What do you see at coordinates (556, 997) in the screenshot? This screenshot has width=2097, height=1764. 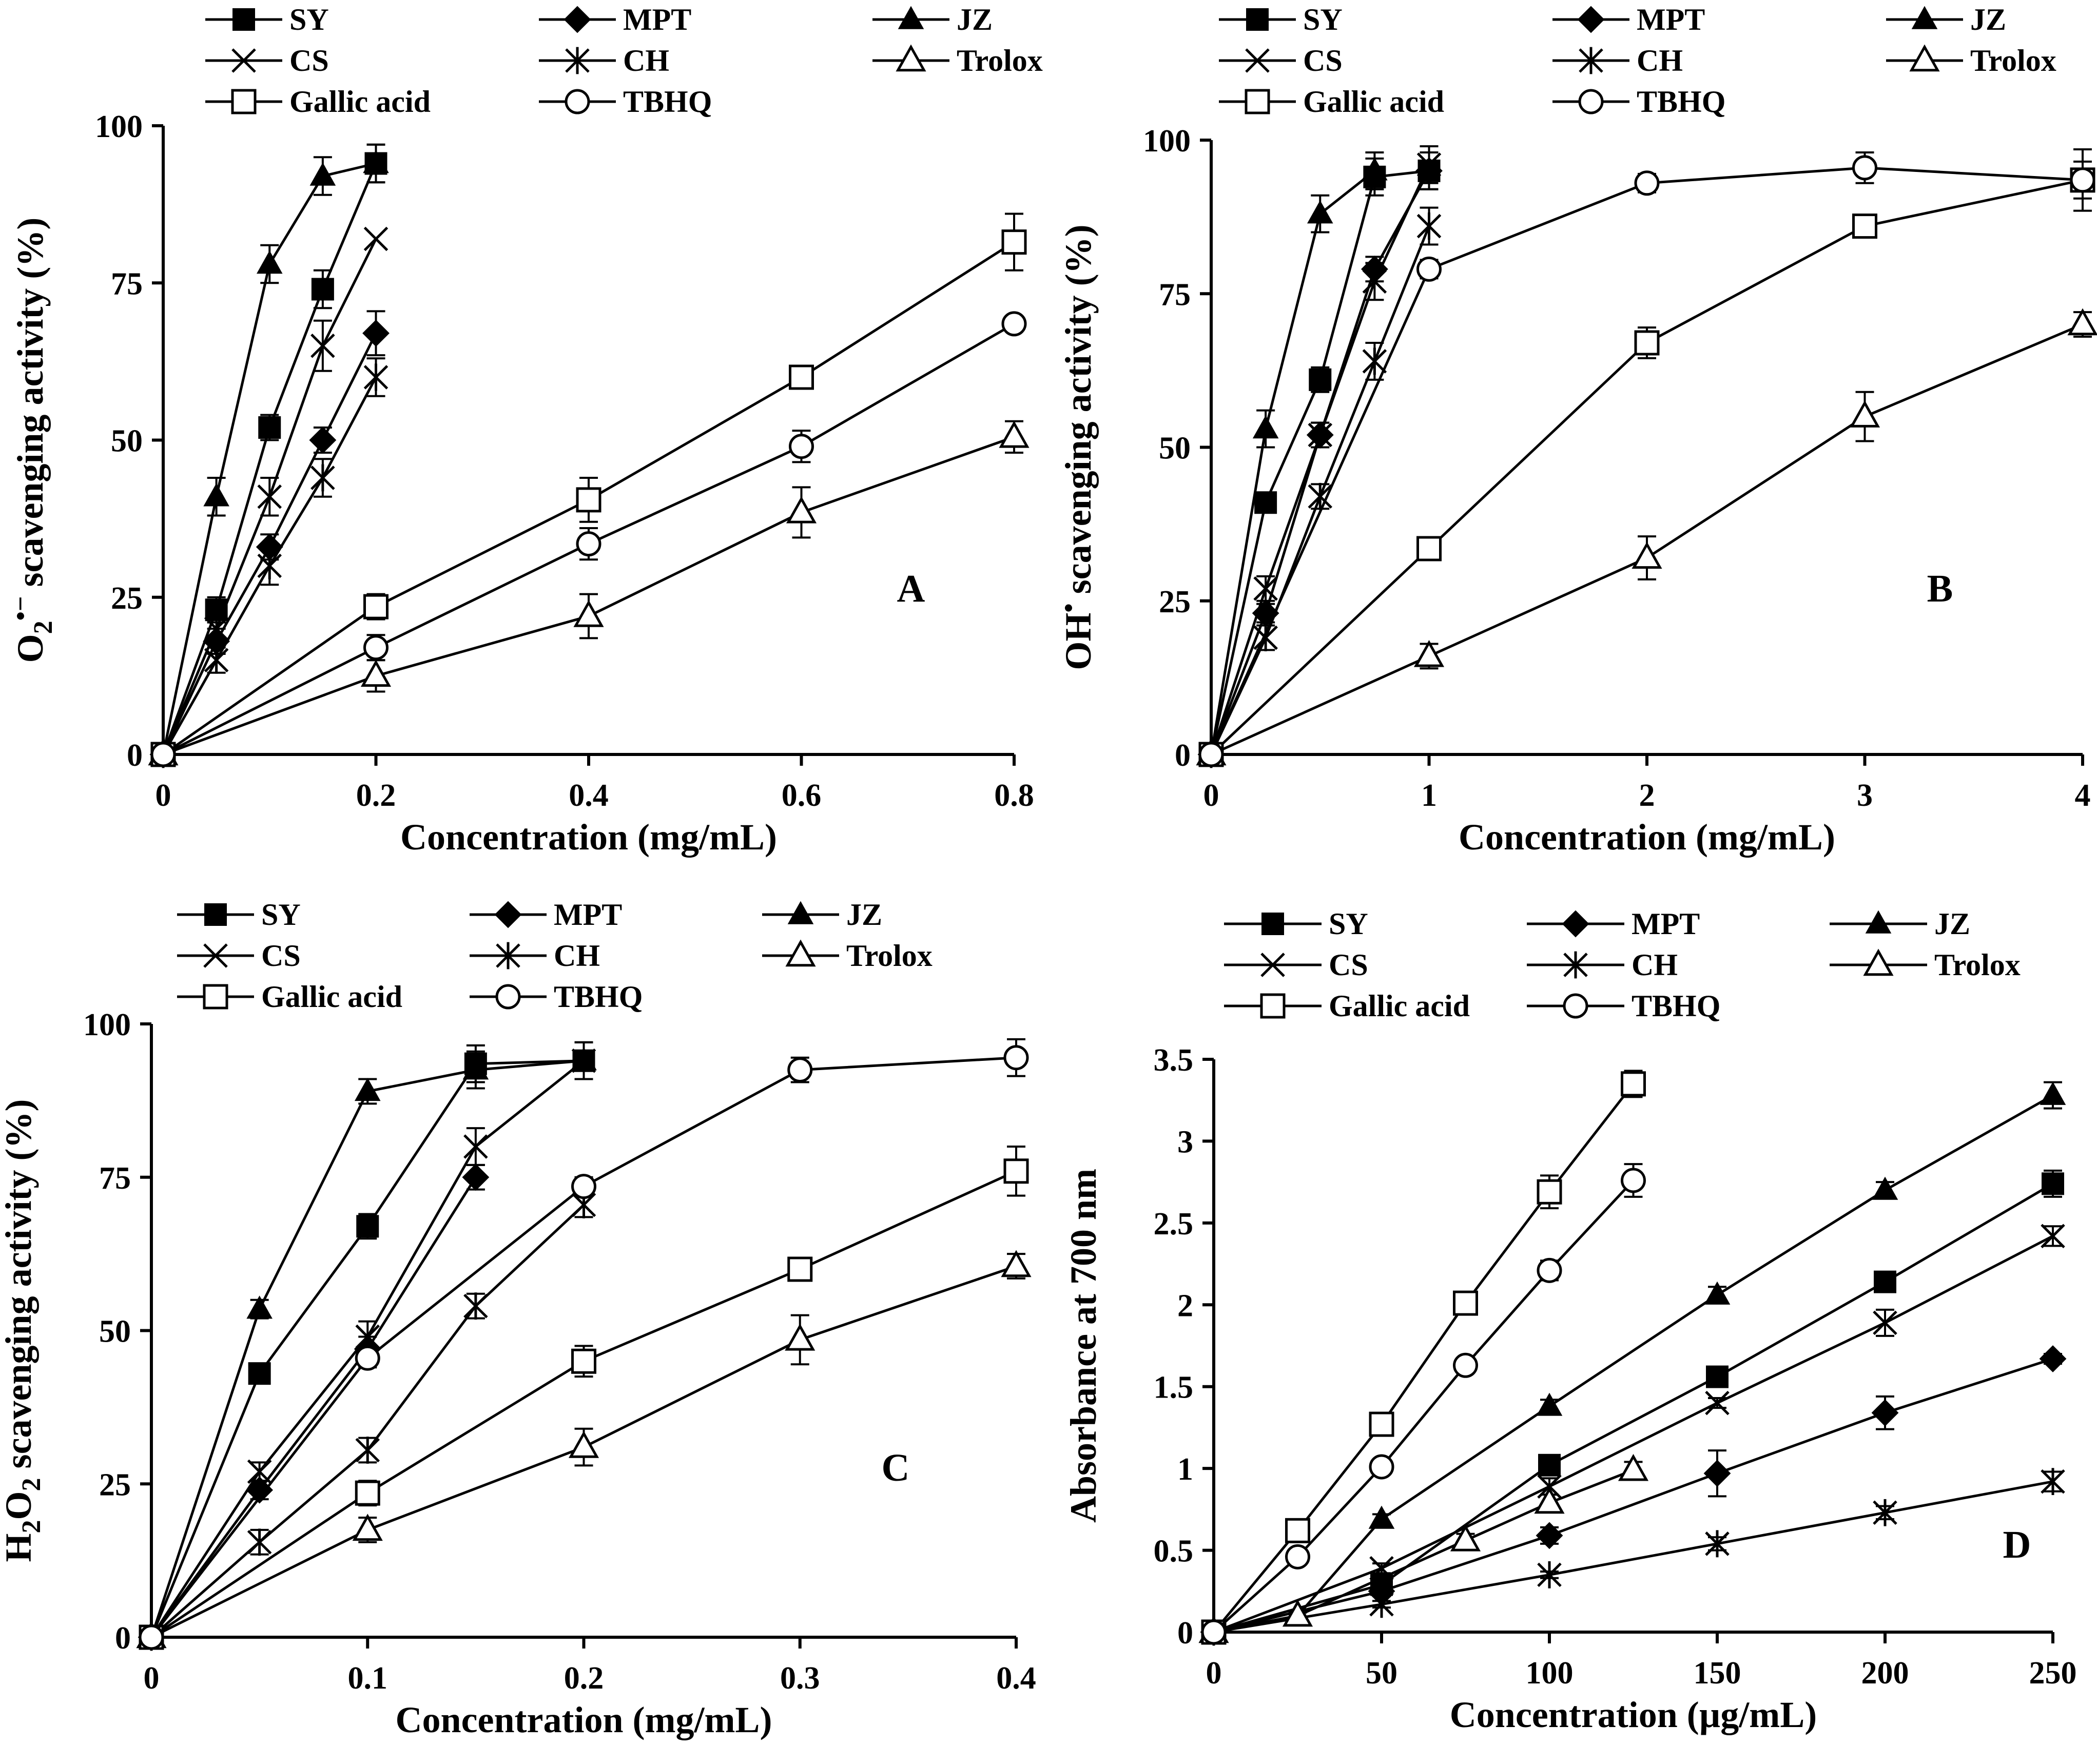 I see `legend-item-tbhq: TBHQ` at bounding box center [556, 997].